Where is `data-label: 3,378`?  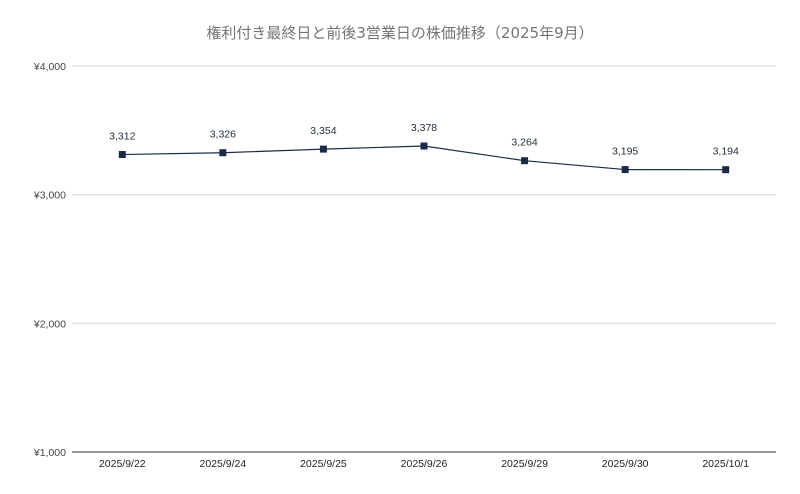
data-label: 3,378 is located at coordinates (424, 128).